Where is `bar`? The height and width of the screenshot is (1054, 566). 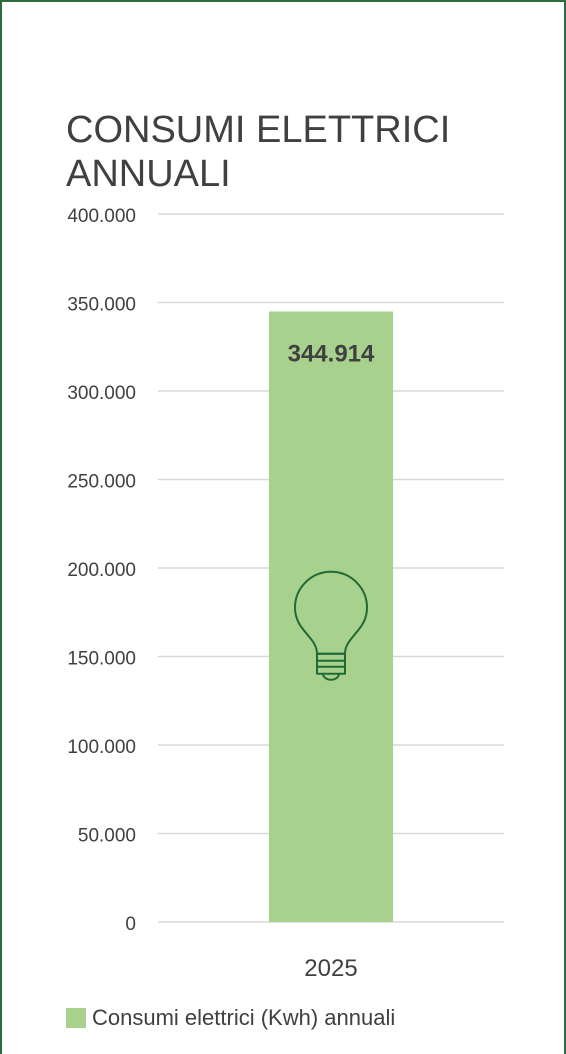
bar is located at coordinates (331, 617).